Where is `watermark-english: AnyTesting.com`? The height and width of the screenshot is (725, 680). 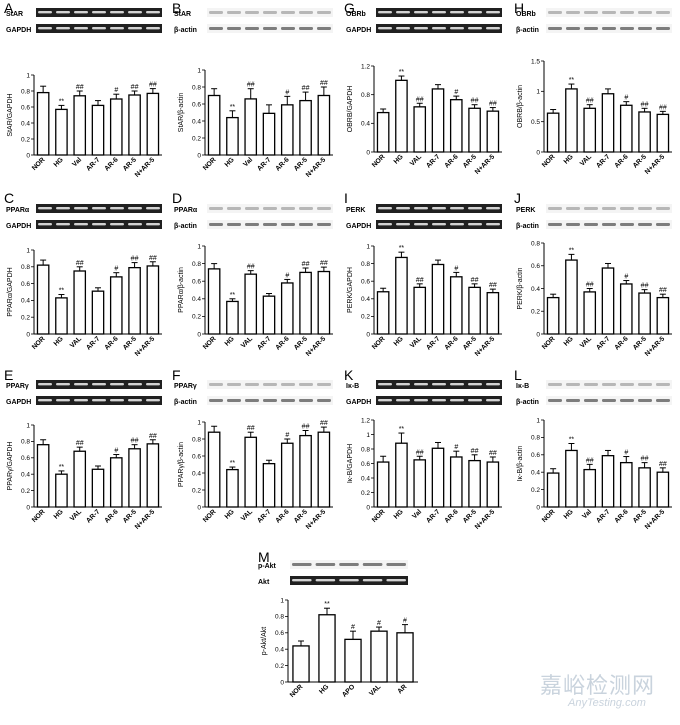 watermark-english: AnyTesting.com is located at coordinates (607, 703).